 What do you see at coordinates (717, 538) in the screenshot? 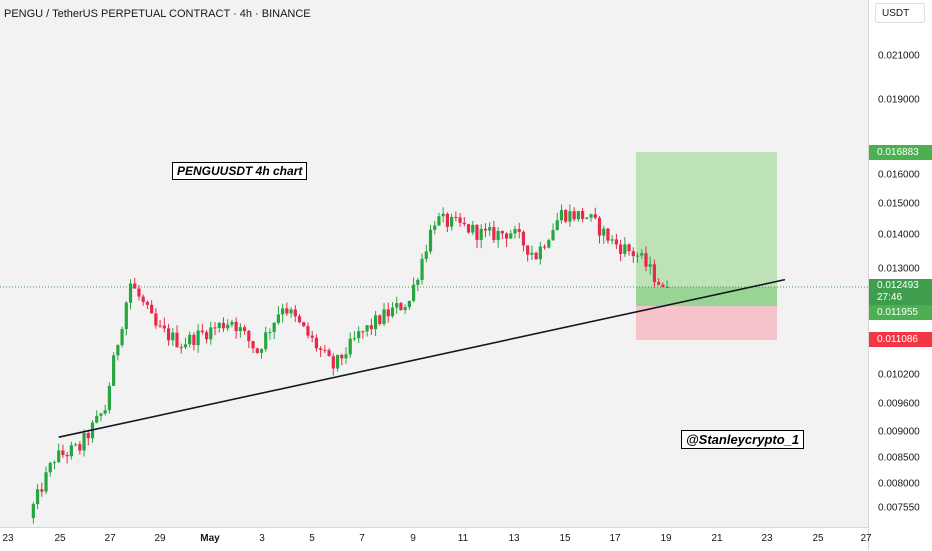
I see `date-tick: 21` at bounding box center [717, 538].